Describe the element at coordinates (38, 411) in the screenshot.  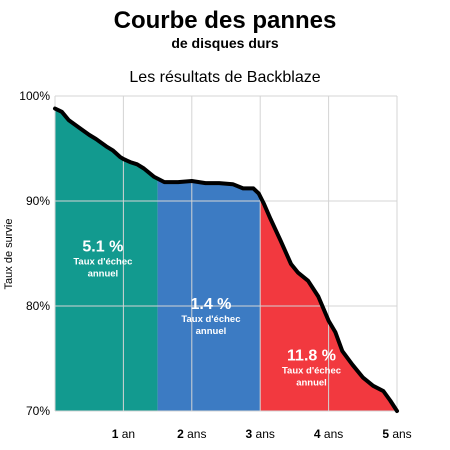
I see `y-tick-label: 70%` at that location.